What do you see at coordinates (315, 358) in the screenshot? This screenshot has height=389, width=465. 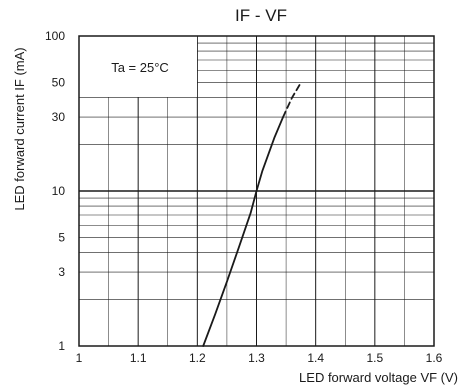 I see `x-tick-label: 1.4` at bounding box center [315, 358].